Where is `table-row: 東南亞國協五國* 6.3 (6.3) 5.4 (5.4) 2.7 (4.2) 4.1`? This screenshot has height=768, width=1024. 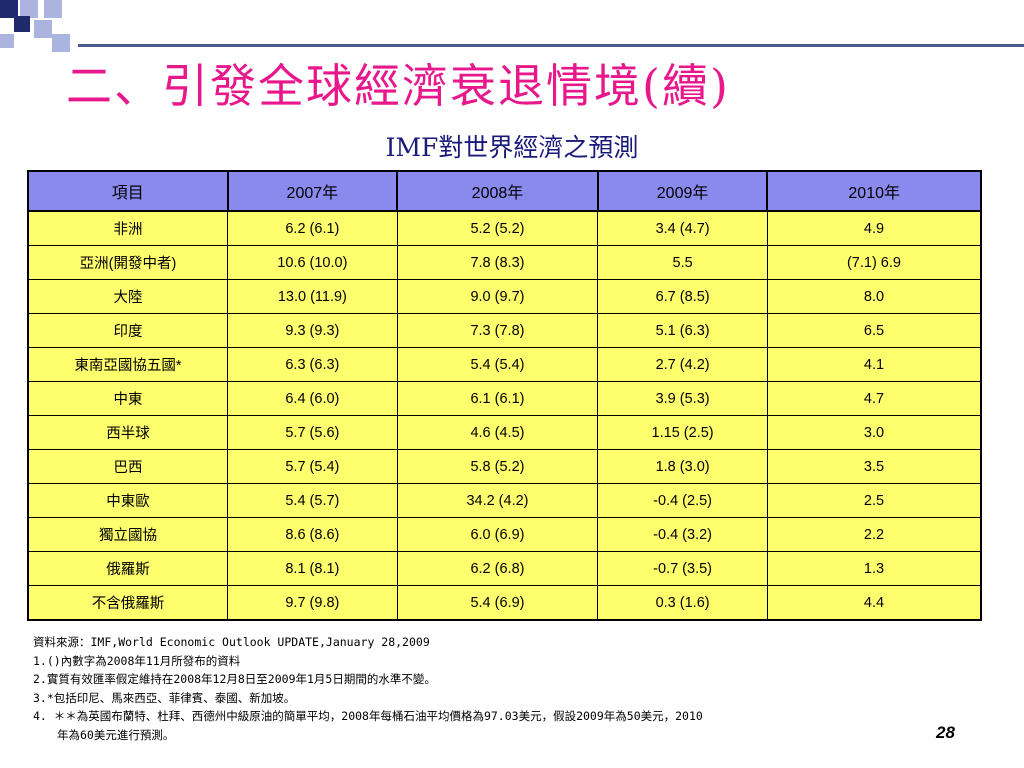
table-row: 東南亞國協五國* 6.3 (6.3) 5.4 (5.4) 2.7 (4.2) 4.1 is located at coordinates (504, 364).